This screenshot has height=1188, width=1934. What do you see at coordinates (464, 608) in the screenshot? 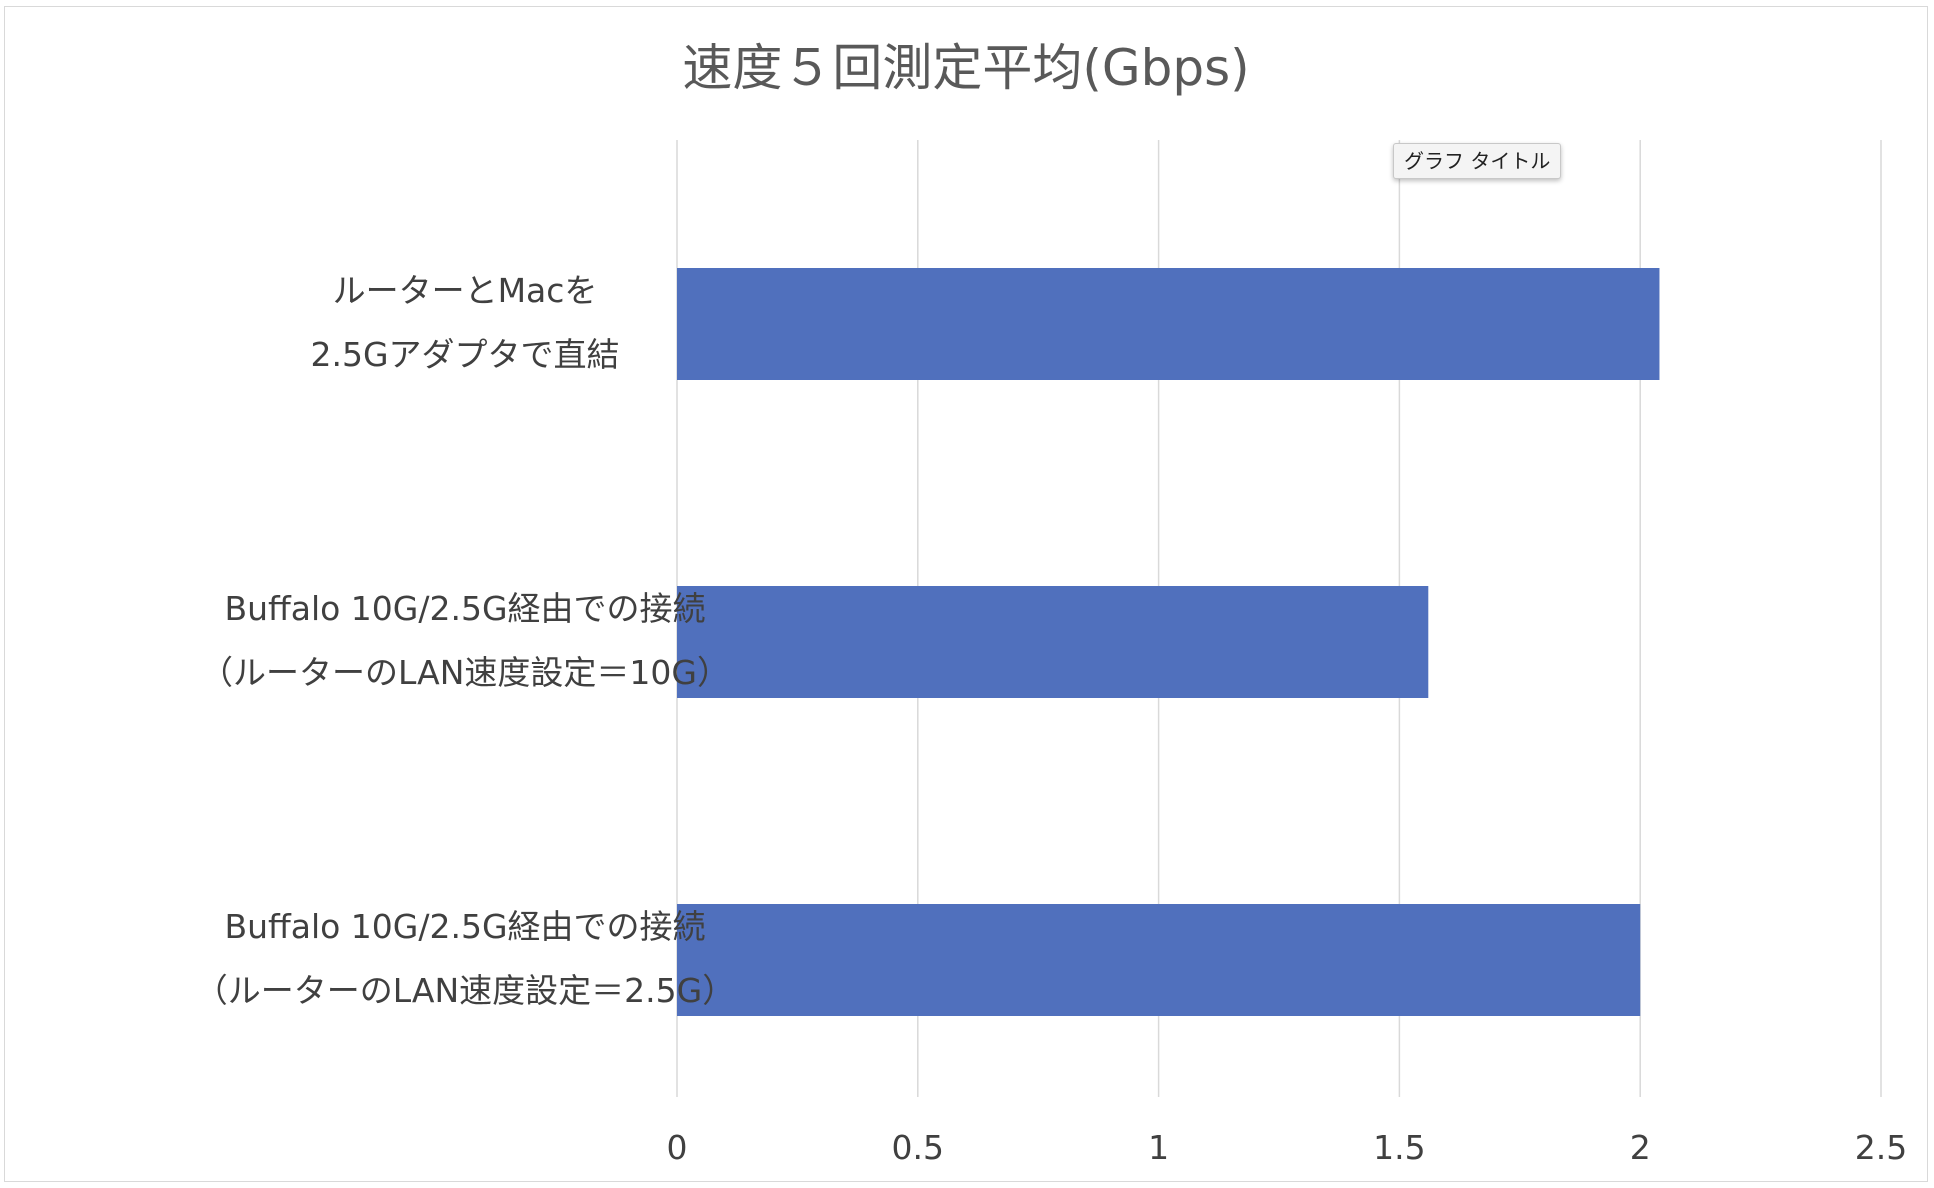
I see `category-label-1-line-0: Buffalo 10G/2.5G経由での接続` at bounding box center [464, 608].